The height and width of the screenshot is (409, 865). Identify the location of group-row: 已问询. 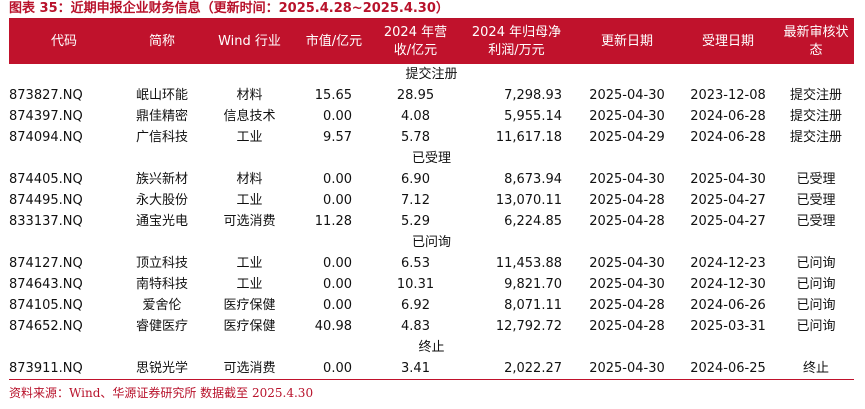
(431, 242).